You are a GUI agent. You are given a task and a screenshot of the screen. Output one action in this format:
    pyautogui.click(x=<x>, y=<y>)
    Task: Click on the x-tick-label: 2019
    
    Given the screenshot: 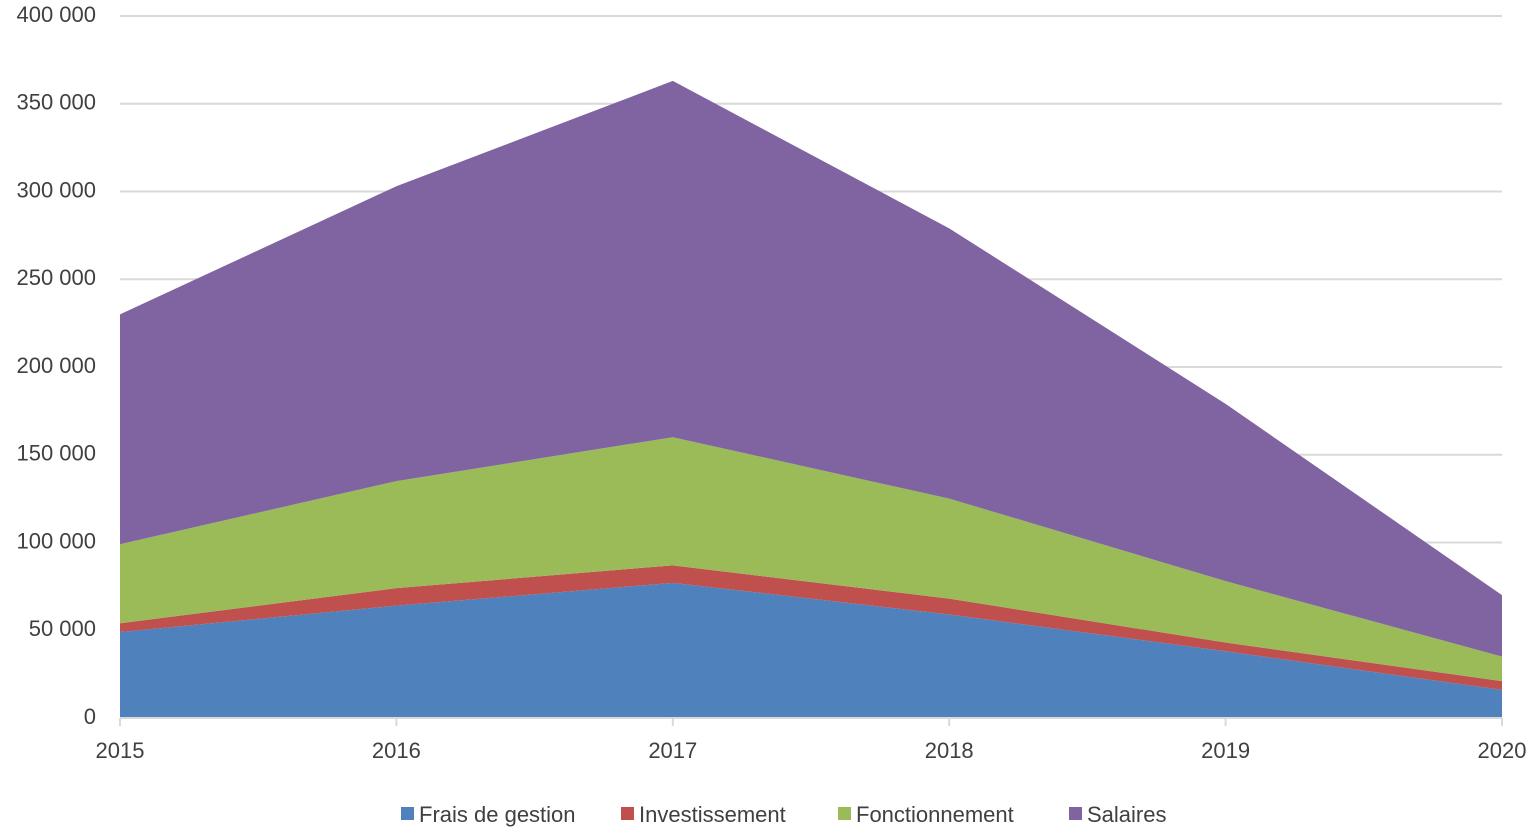 What is the action you would take?
    pyautogui.click(x=1225, y=750)
    